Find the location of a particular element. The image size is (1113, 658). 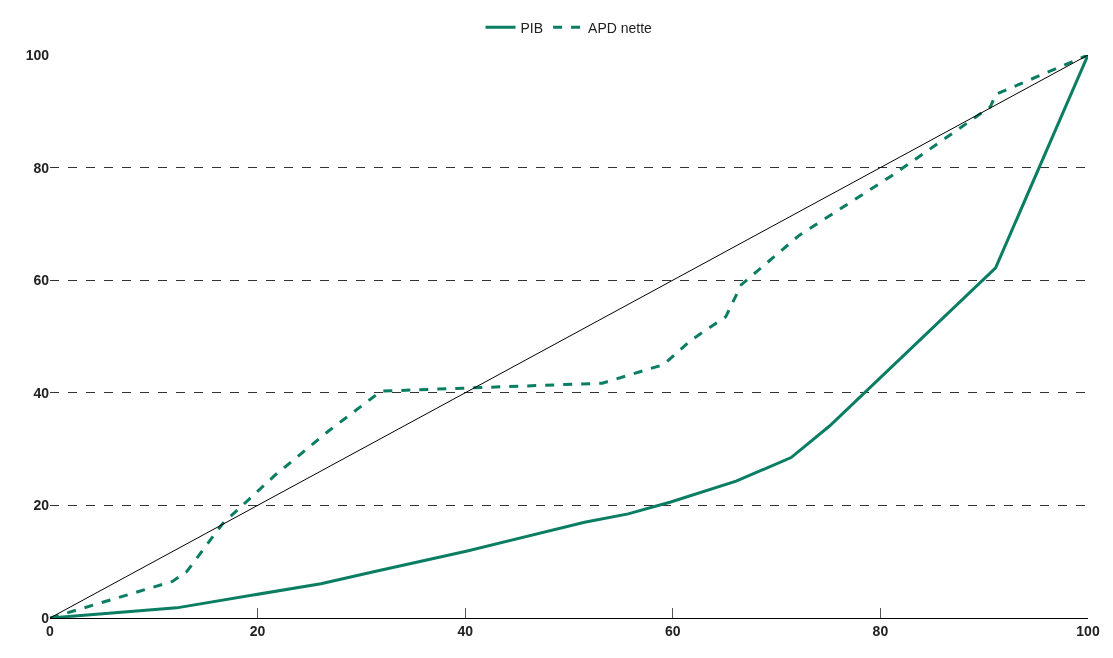

x-tick-label: 100 is located at coordinates (1088, 630).